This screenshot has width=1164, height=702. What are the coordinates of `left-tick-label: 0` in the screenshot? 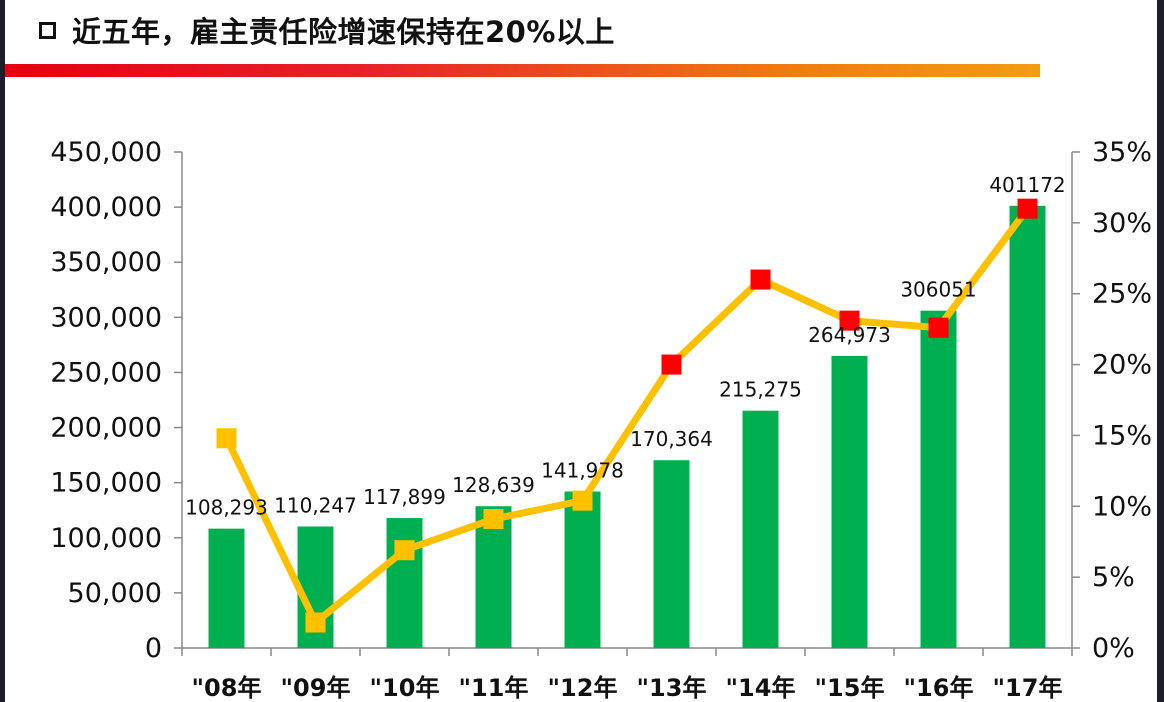 It's located at (153, 648).